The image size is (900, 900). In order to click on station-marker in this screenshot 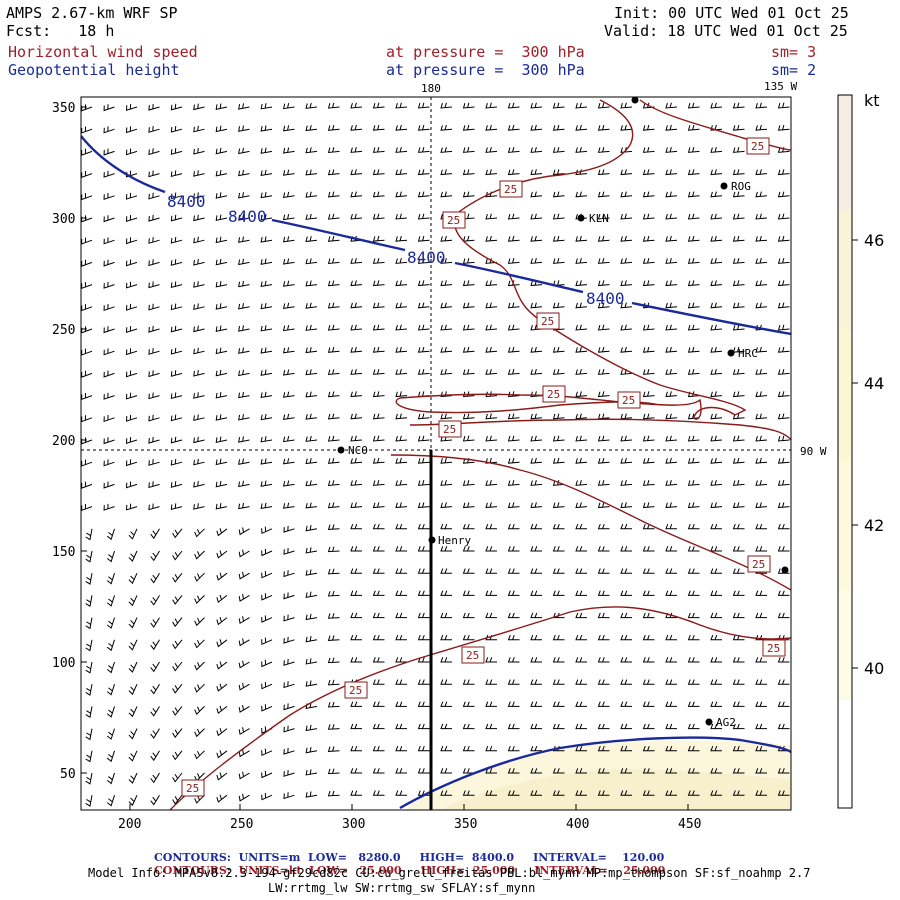, I will do `click(724, 186)`.